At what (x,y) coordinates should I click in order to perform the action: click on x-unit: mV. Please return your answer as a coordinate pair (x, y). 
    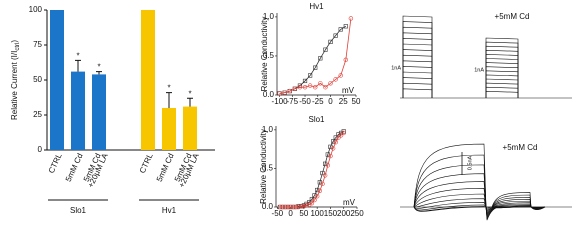
    Looking at the image, I should click on (348, 90).